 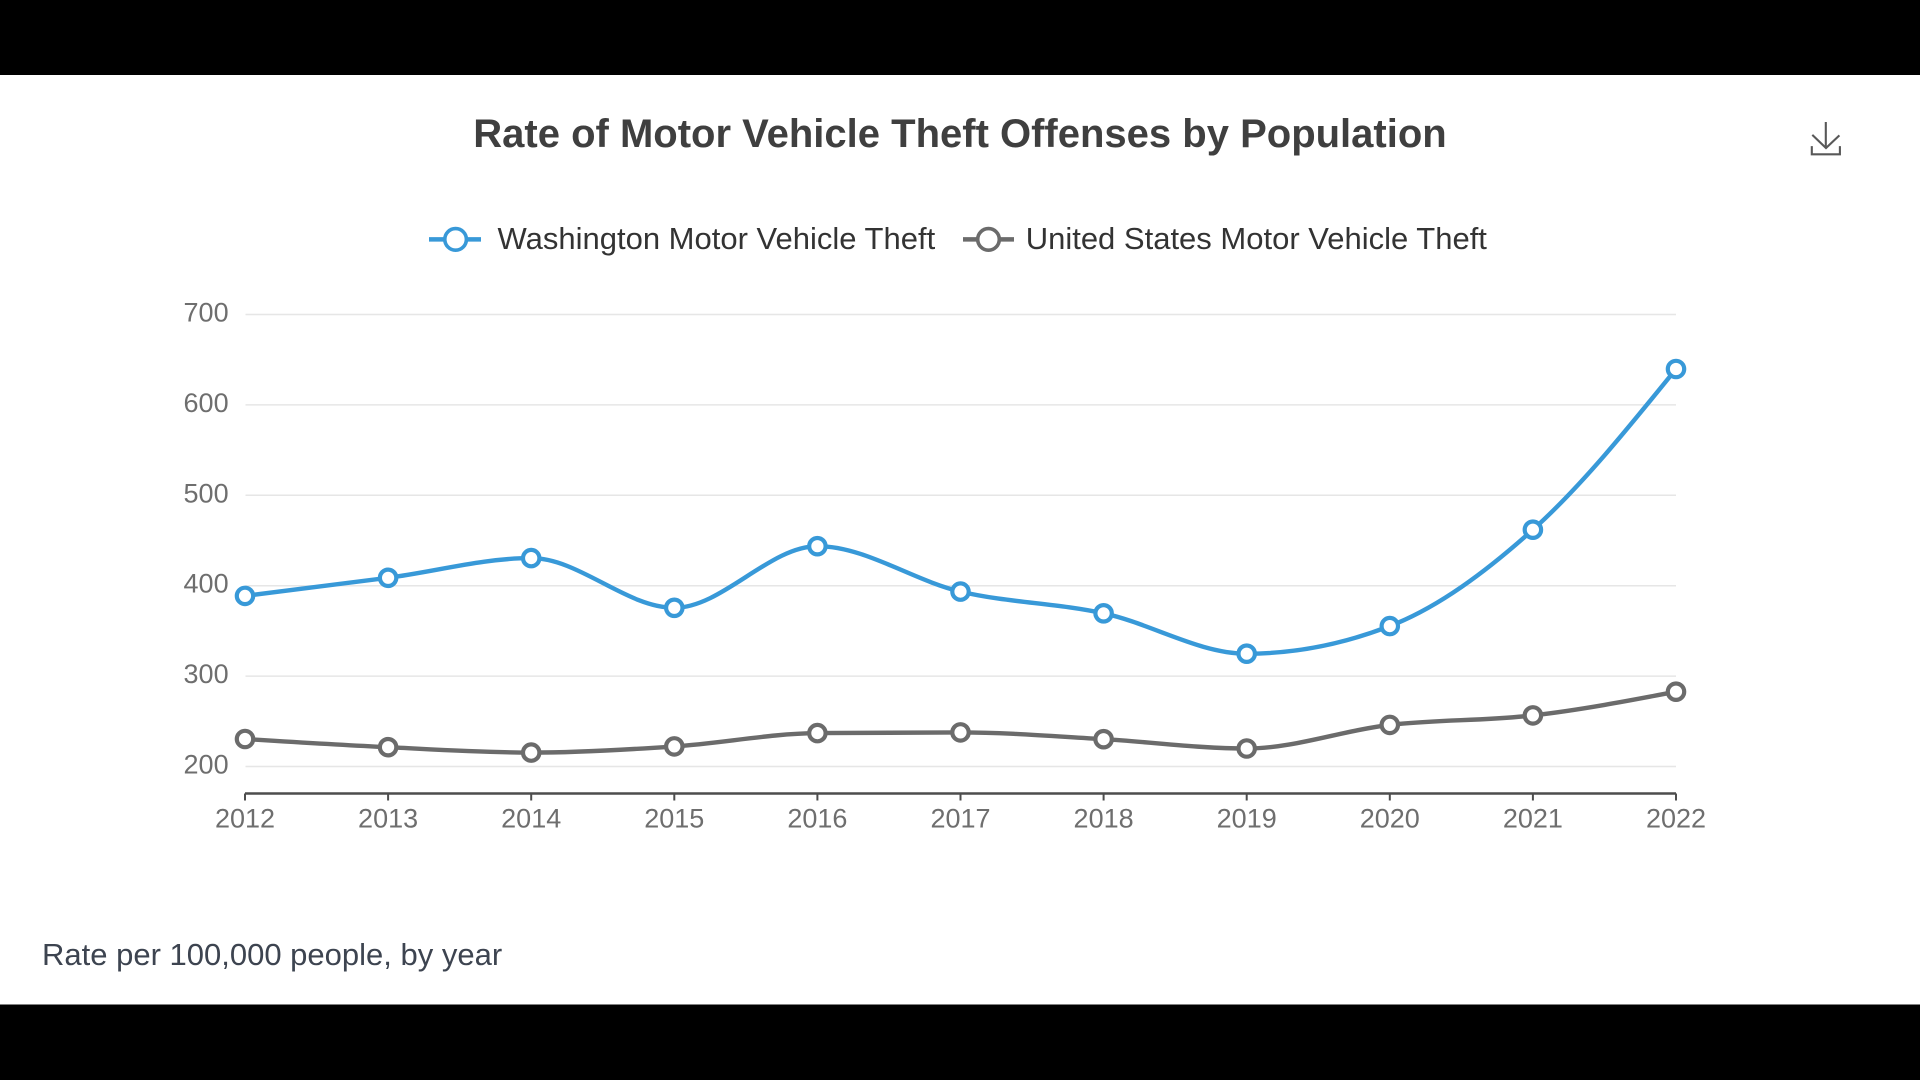 I want to click on svg-text: 2022, so click(x=1676, y=819).